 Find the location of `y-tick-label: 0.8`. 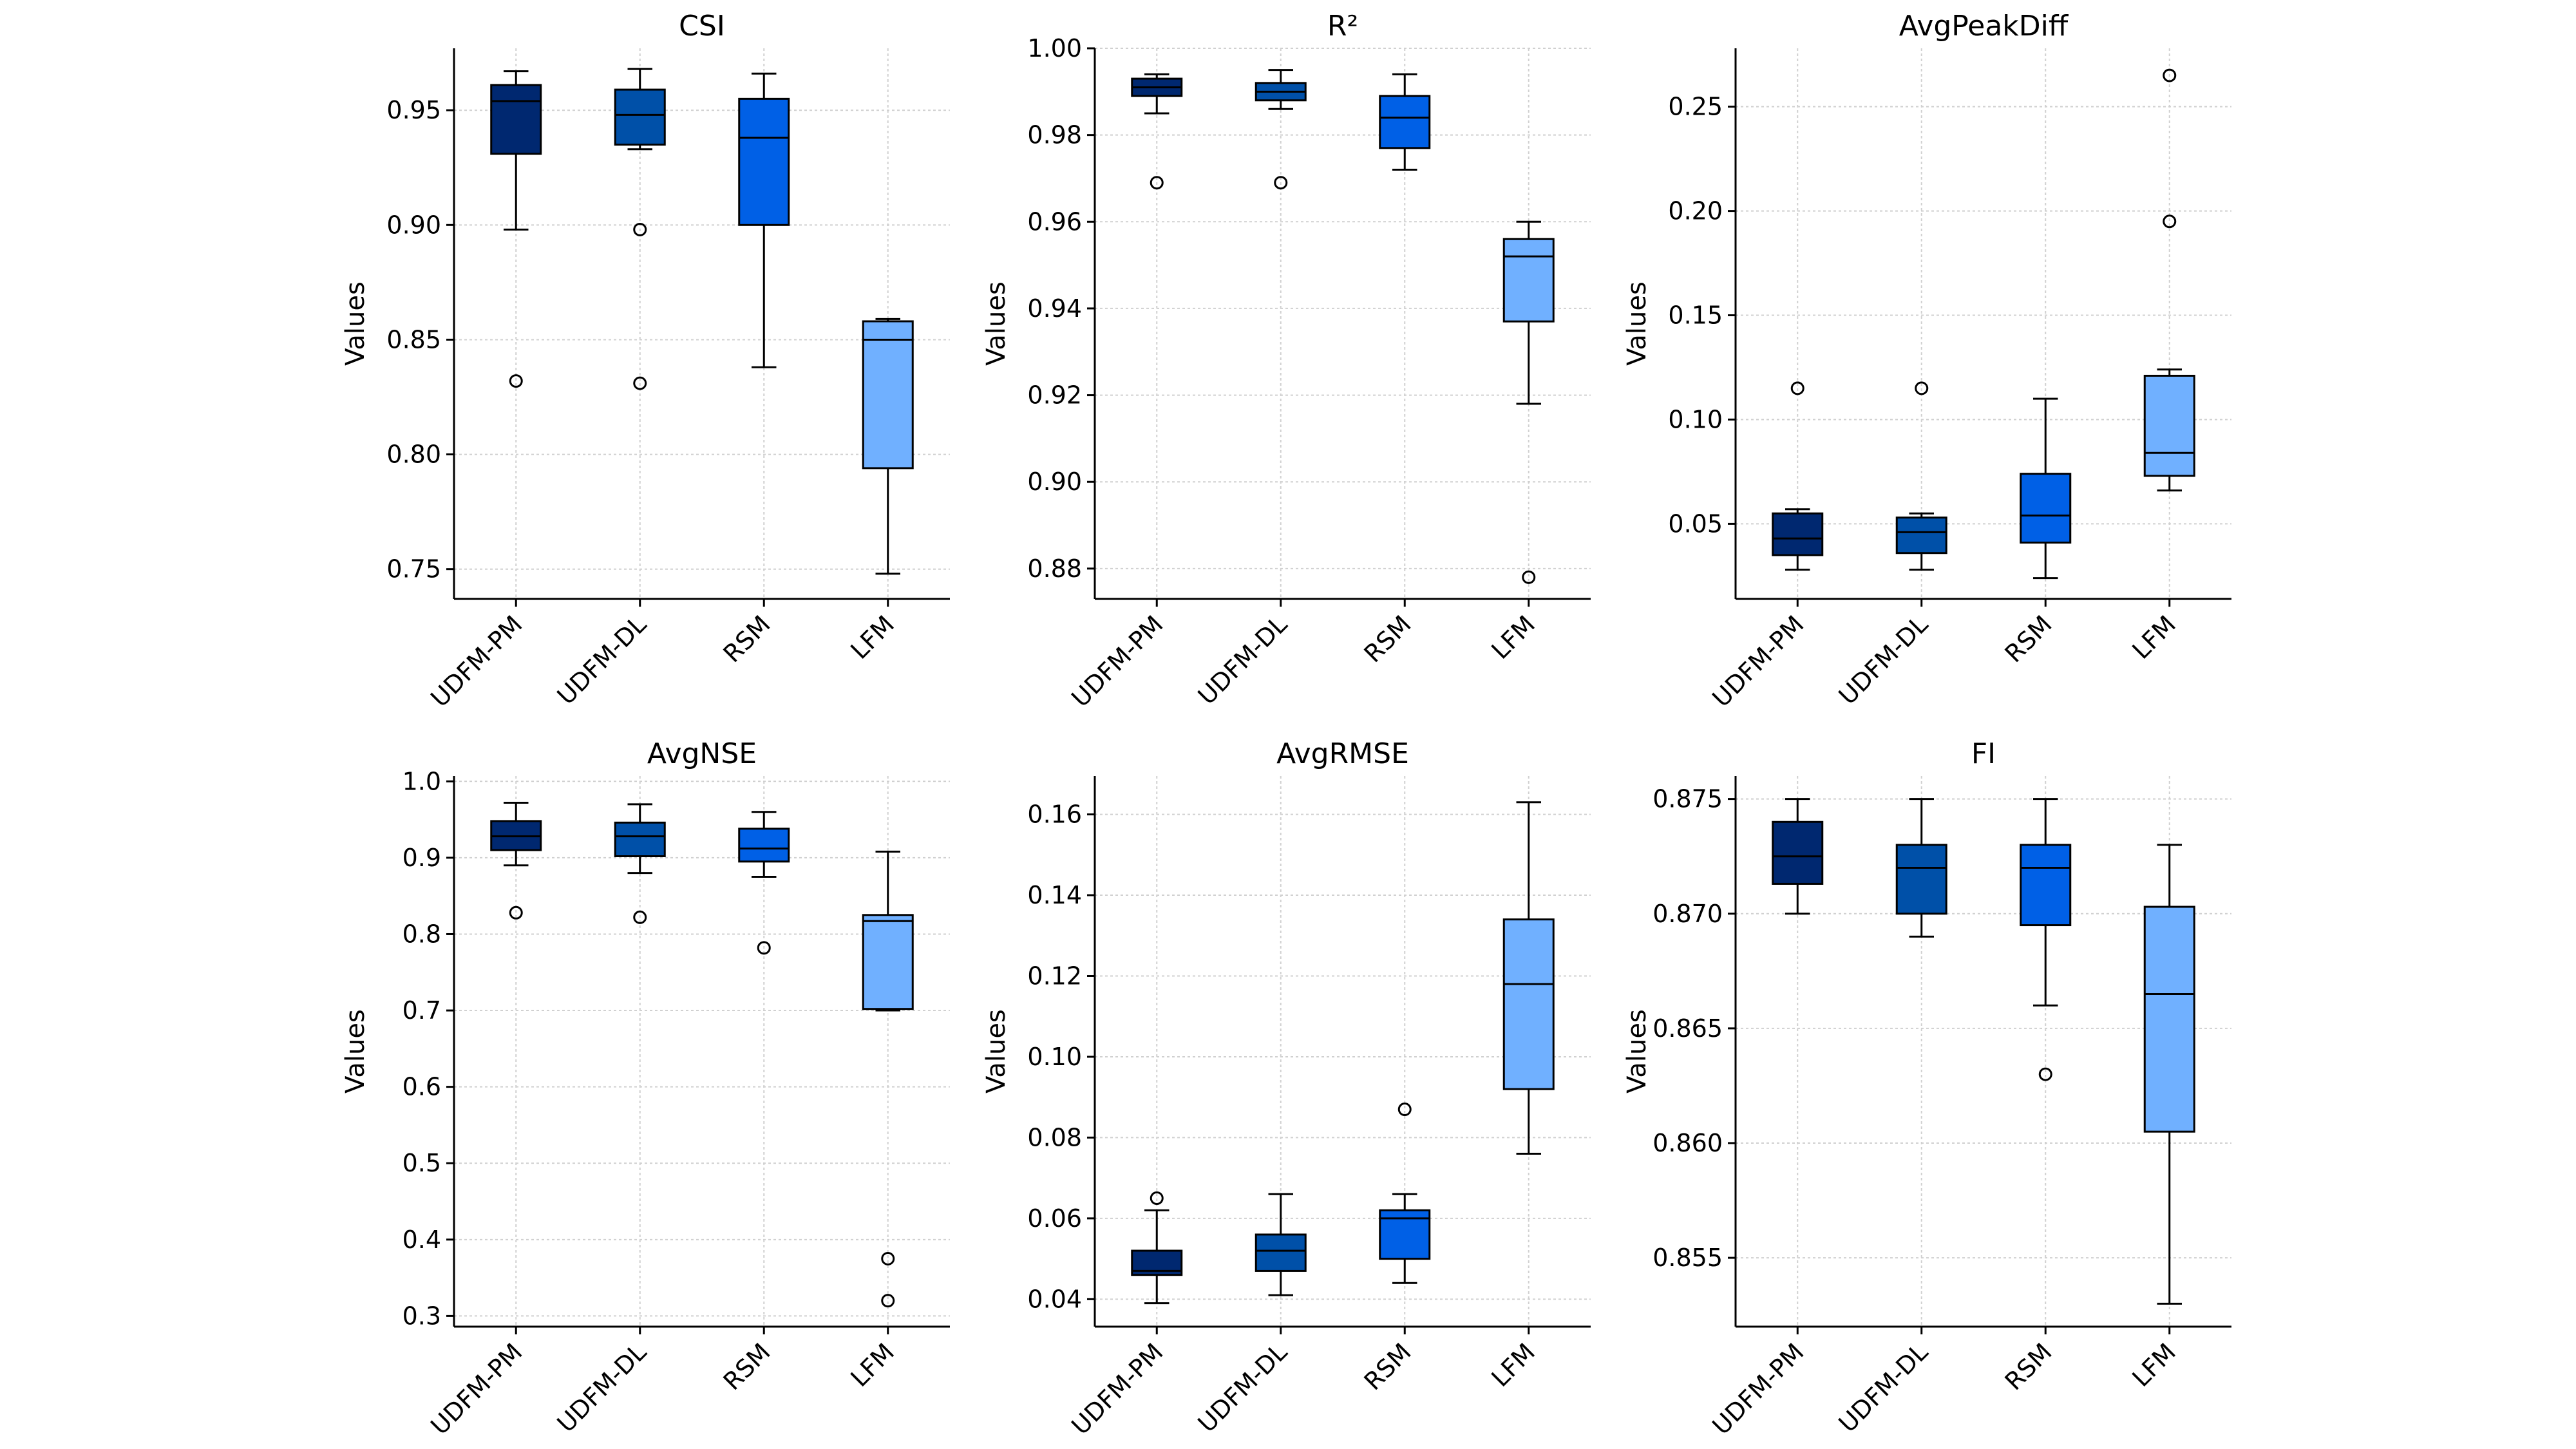

y-tick-label: 0.8 is located at coordinates (421, 934).